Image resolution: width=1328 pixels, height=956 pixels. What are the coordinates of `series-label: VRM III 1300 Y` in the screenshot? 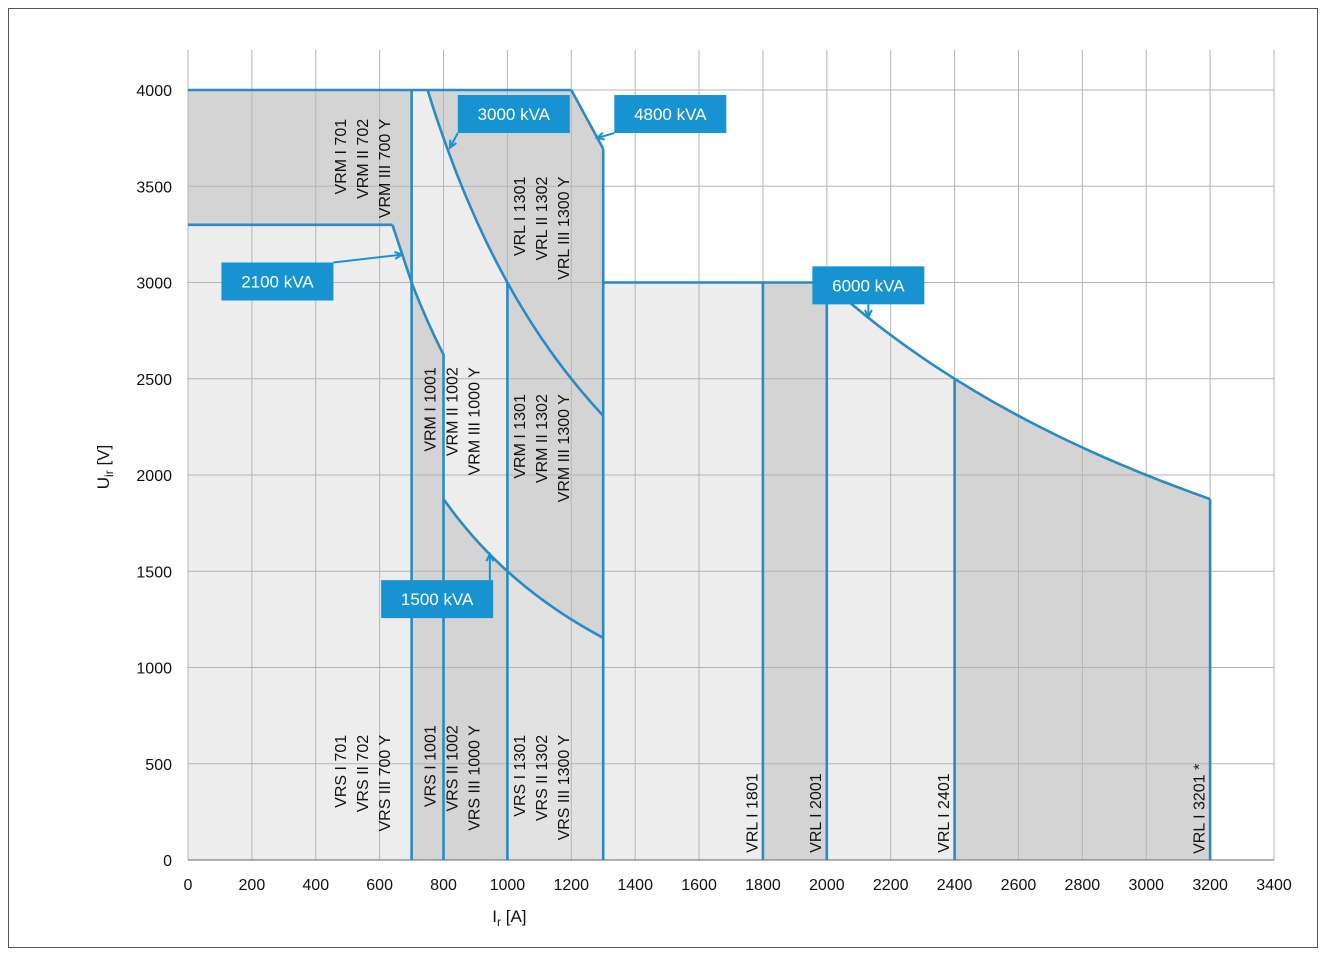 It's located at (564, 448).